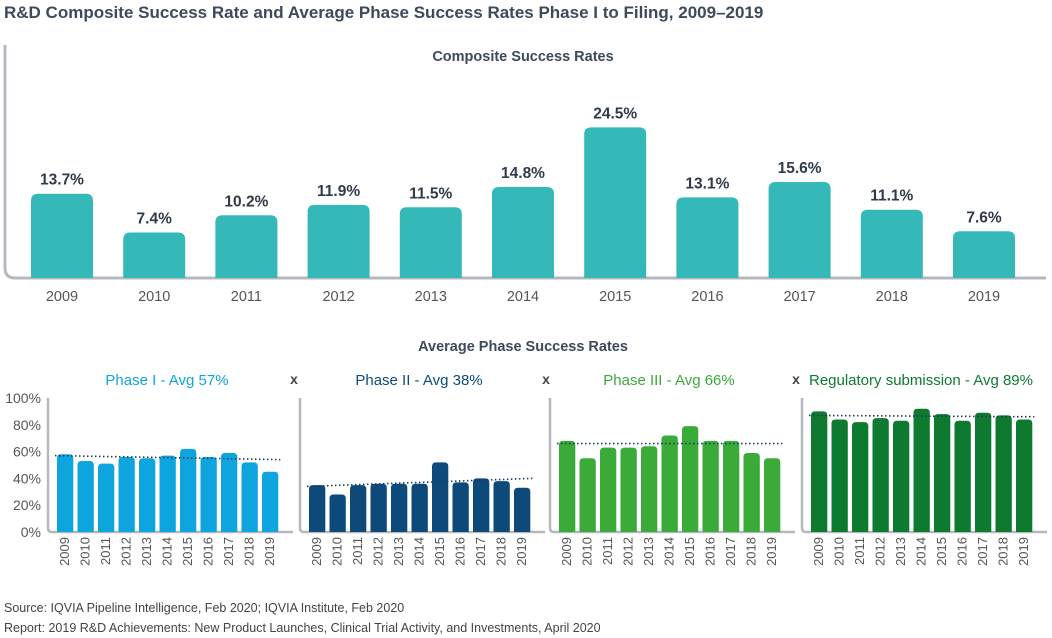 The image size is (1052, 638). What do you see at coordinates (62, 180) in the screenshot?
I see `composite-value-label: 13.7%` at bounding box center [62, 180].